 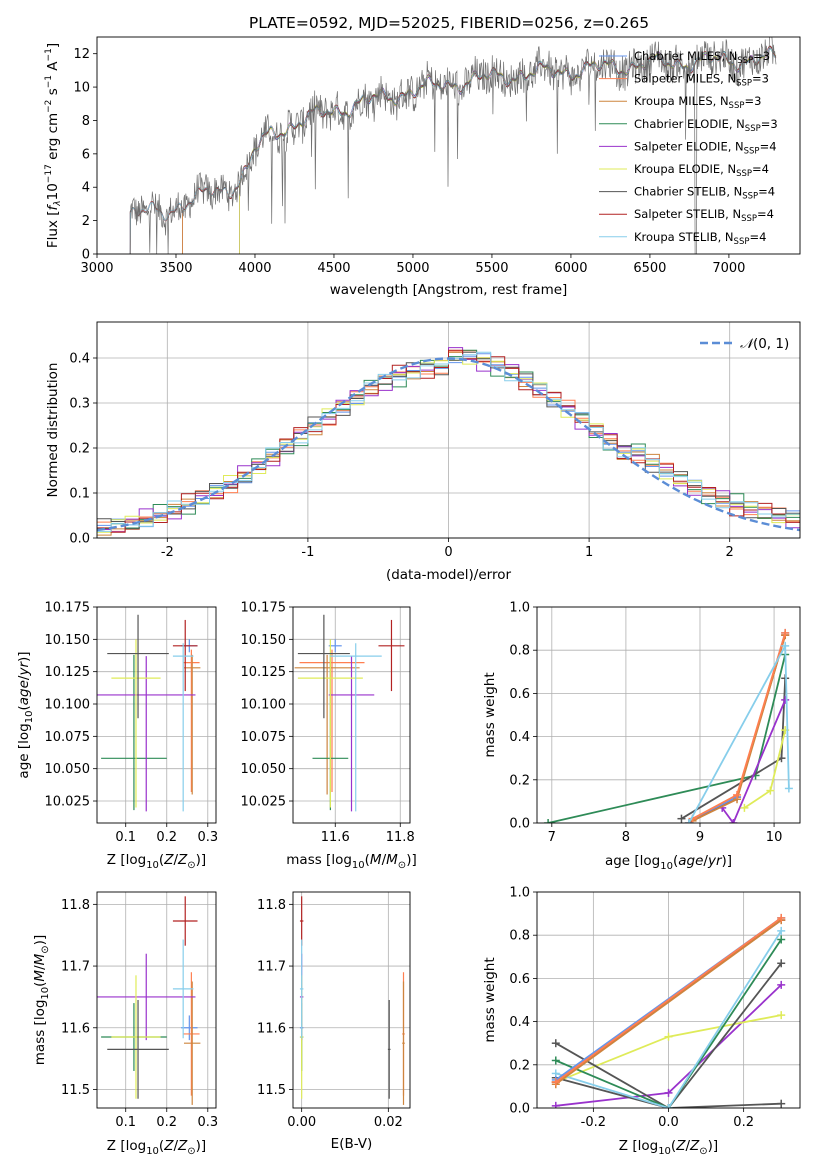 What do you see at coordinates (352, 1144) in the screenshot?
I see `x-axis-label: E(B-V)` at bounding box center [352, 1144].